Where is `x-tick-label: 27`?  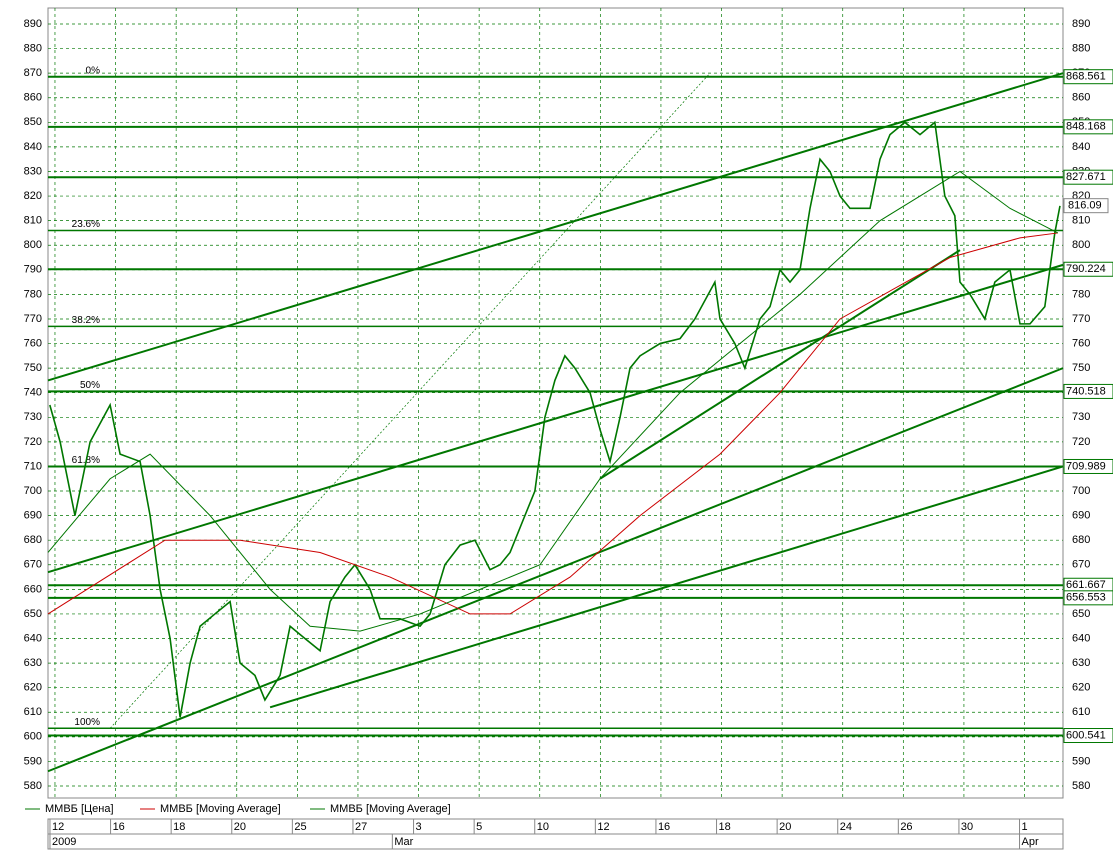 x-tick-label: 27 is located at coordinates (361, 827).